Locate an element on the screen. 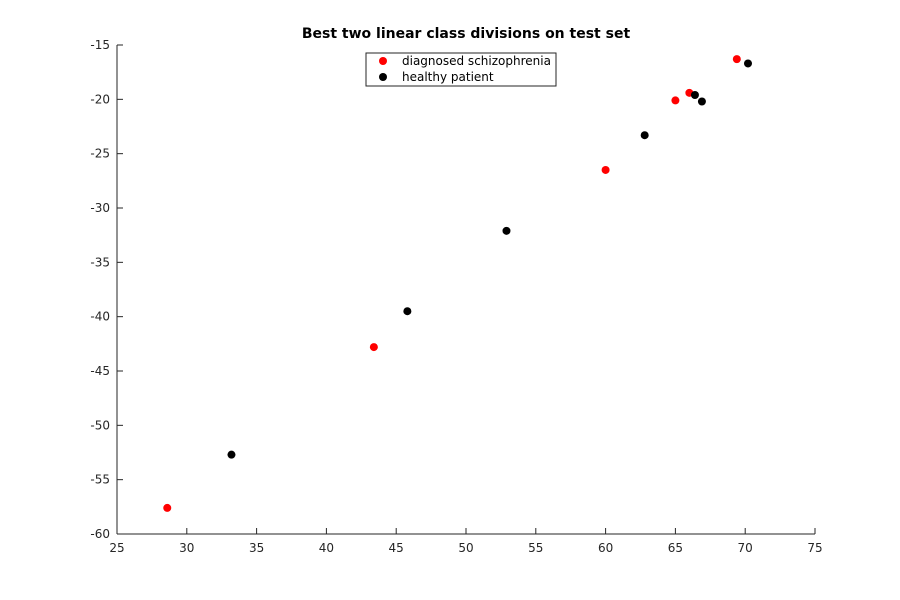 The width and height of the screenshot is (900, 600). x-tick-label: 30 is located at coordinates (186, 548).